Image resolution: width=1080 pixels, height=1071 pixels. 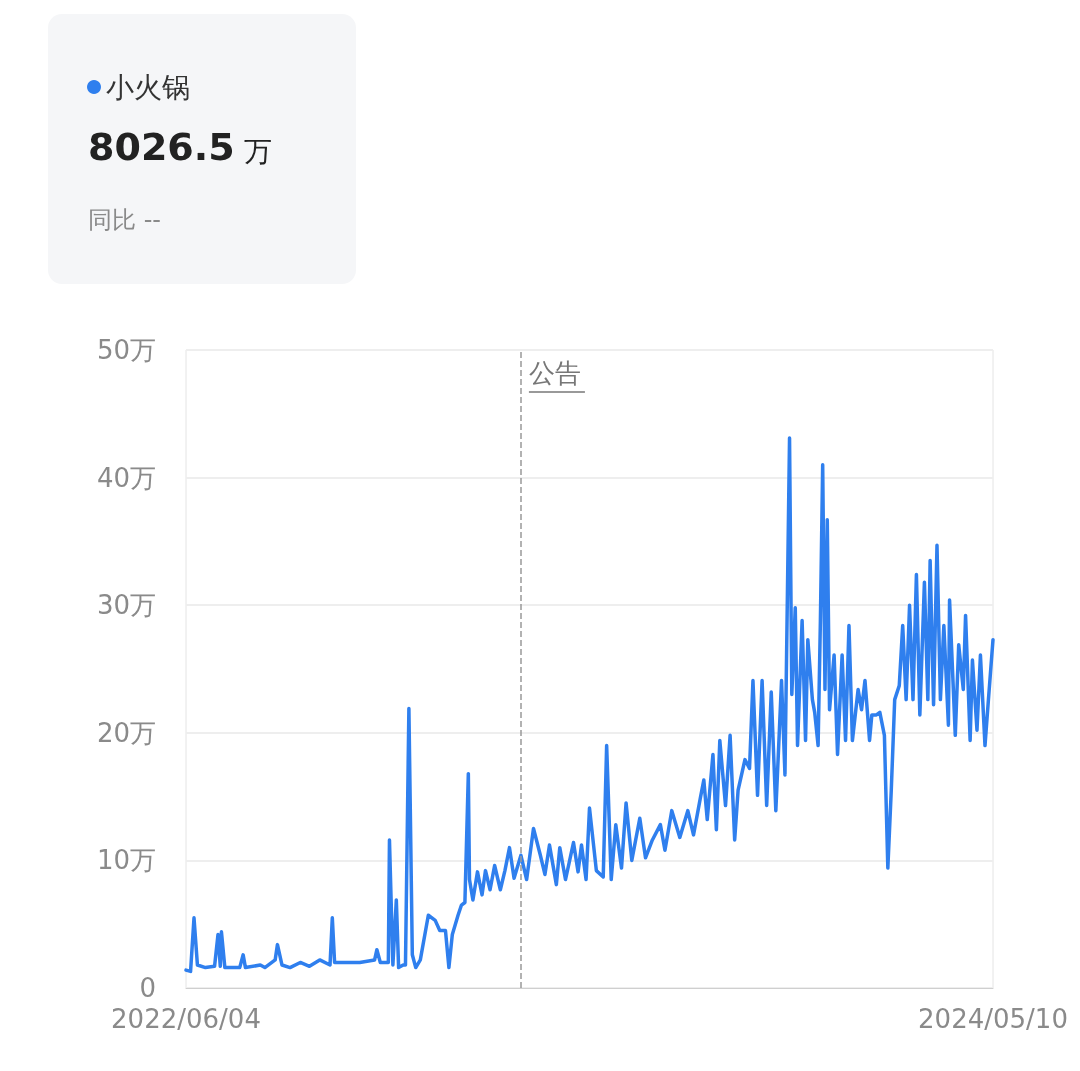 I want to click on legend-label: 小火锅, so click(x=148, y=87).